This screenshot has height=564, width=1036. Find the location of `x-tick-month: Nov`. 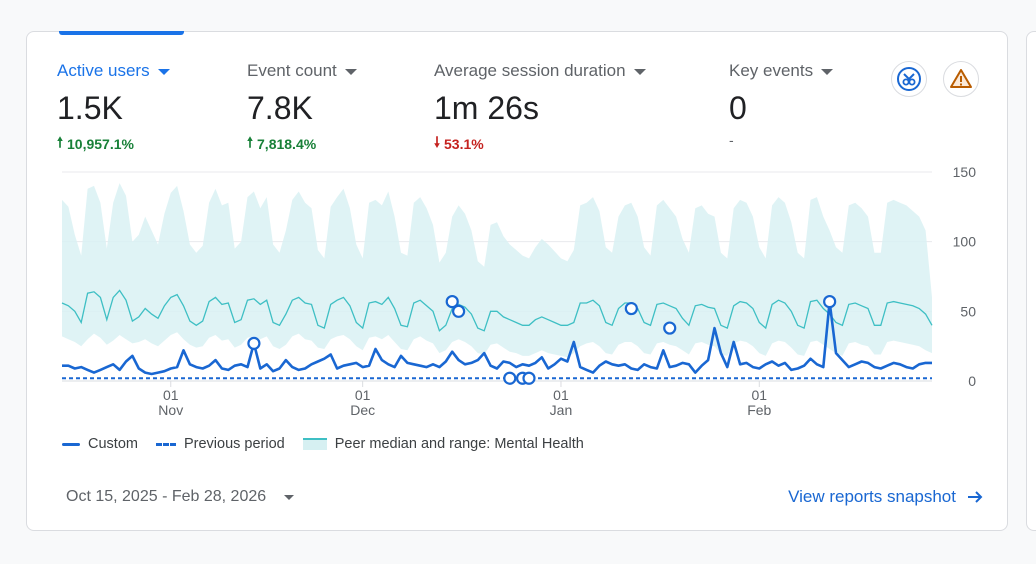

x-tick-month: Nov is located at coordinates (170, 410).